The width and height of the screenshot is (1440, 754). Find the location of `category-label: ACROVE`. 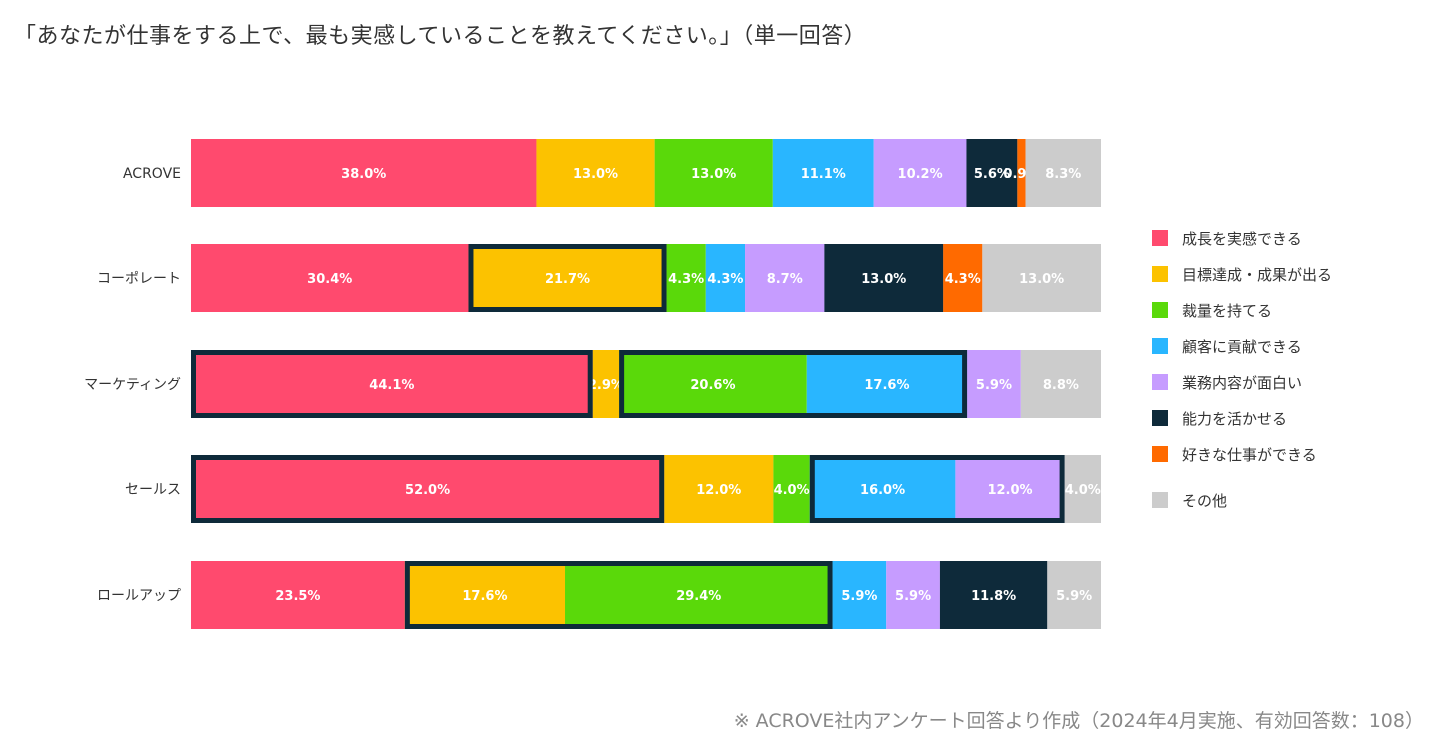

category-label: ACROVE is located at coordinates (152, 174).